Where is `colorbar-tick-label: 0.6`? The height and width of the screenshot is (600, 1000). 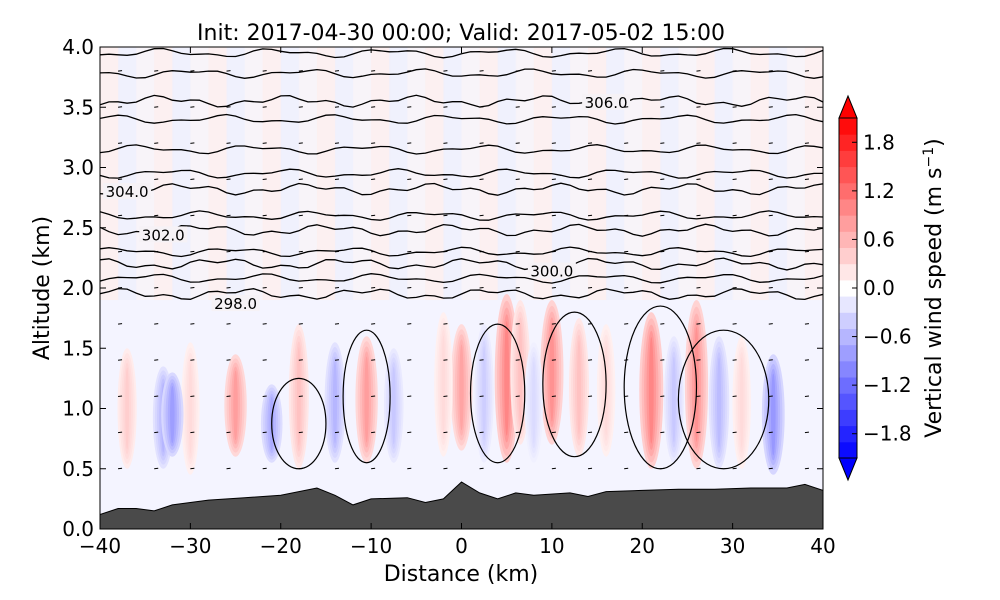 colorbar-tick-label: 0.6 is located at coordinates (879, 239).